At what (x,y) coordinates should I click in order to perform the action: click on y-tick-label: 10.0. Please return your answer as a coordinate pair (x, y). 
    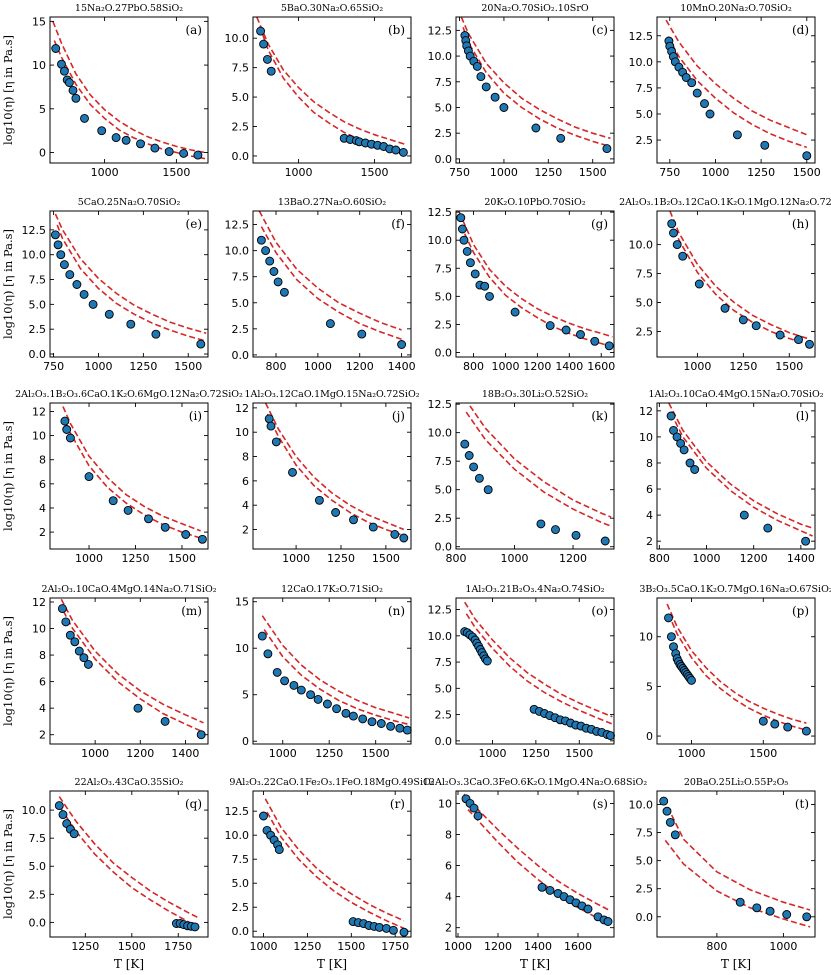
    Looking at the image, I should click on (440, 433).